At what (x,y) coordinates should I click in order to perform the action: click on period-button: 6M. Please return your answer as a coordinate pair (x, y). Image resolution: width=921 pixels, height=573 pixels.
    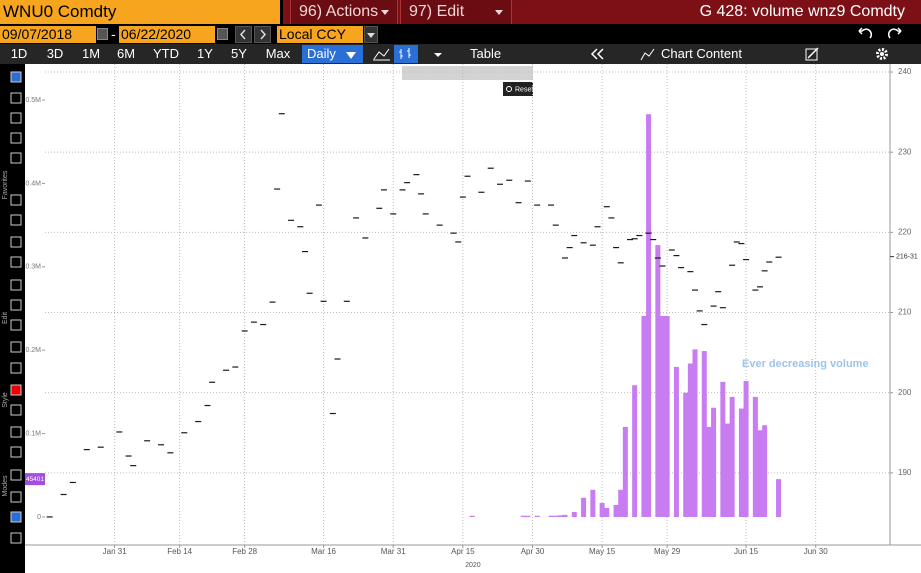
    Looking at the image, I should click on (126, 53).